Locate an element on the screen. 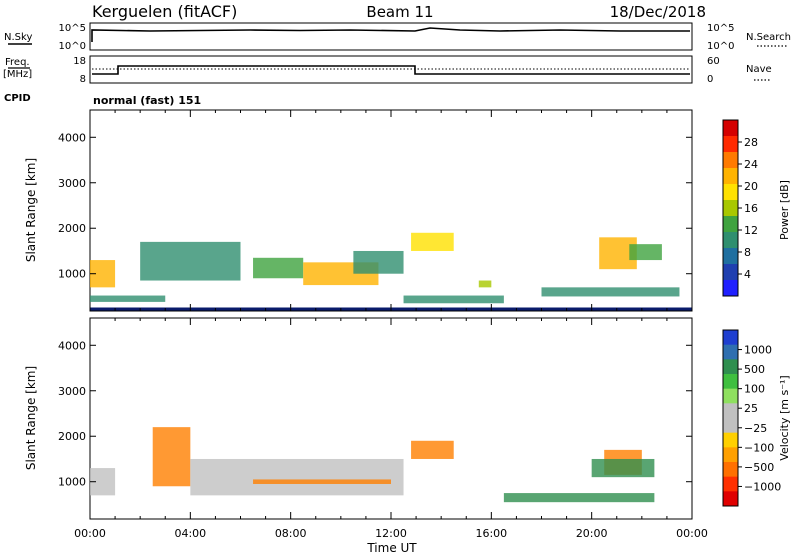 The image size is (800, 554). colorbar-tick-label: 8 is located at coordinates (747, 252).